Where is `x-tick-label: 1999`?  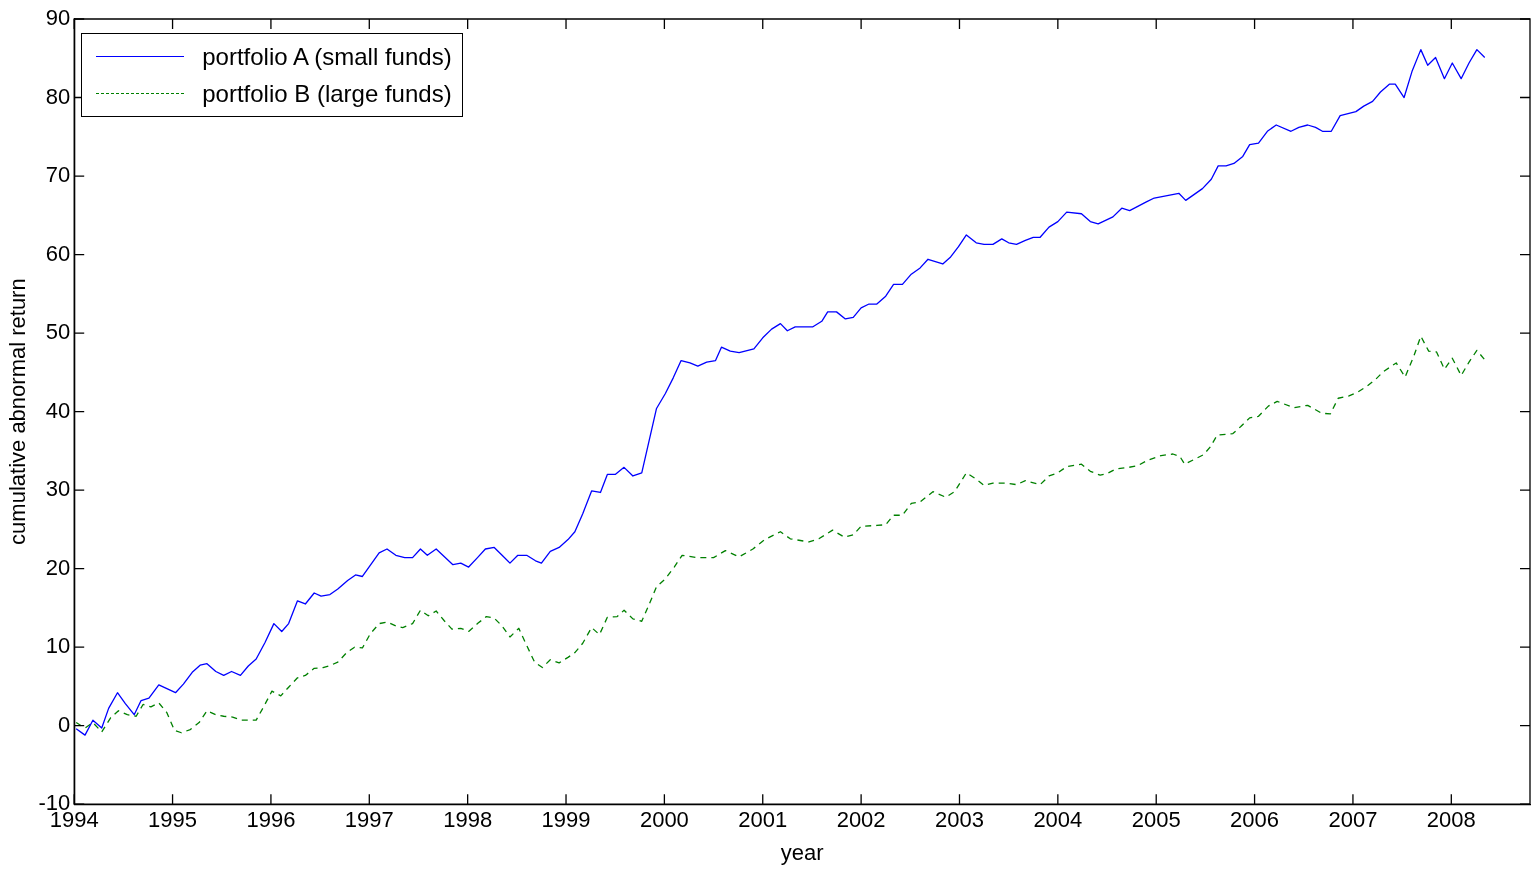 x-tick-label: 1999 is located at coordinates (566, 820).